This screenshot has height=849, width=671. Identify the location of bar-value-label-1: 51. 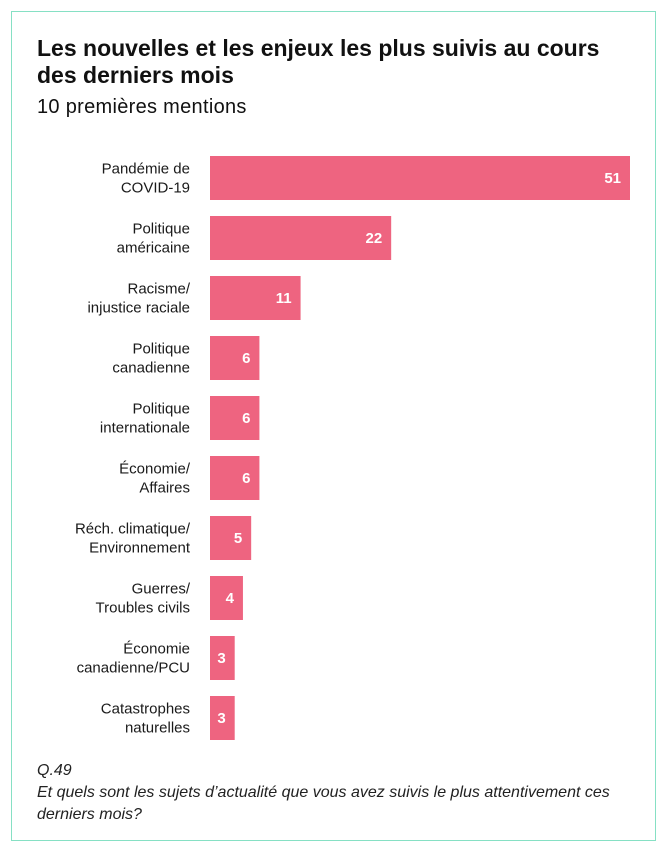
(612, 178).